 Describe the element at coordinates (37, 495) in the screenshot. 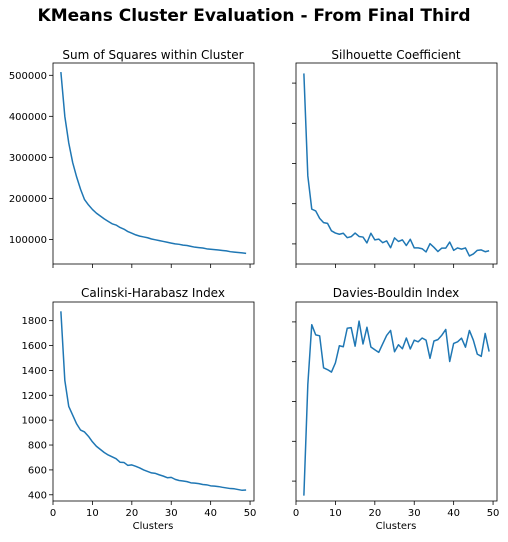

I see `y-tick-label-calinski-harabasz: 400` at that location.